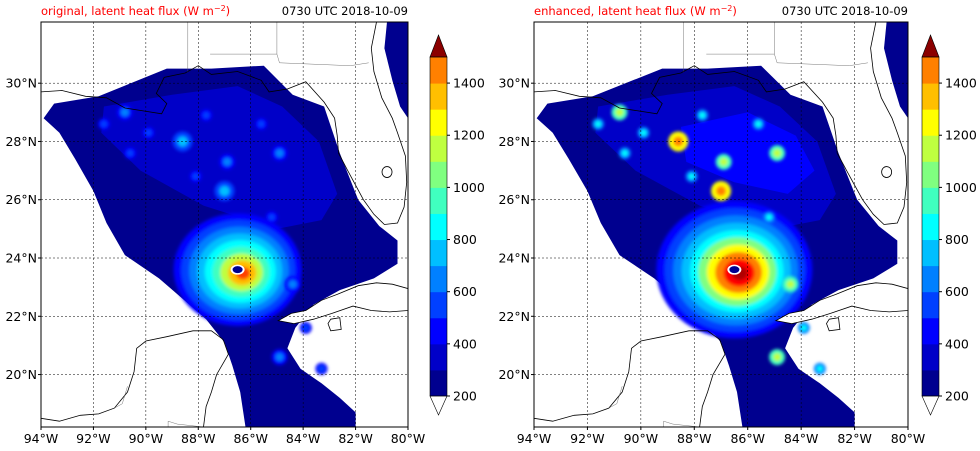 Image resolution: width=980 pixels, height=451 pixels. Describe the element at coordinates (514, 199) in the screenshot. I see `y-tick-label: 26°N` at that location.